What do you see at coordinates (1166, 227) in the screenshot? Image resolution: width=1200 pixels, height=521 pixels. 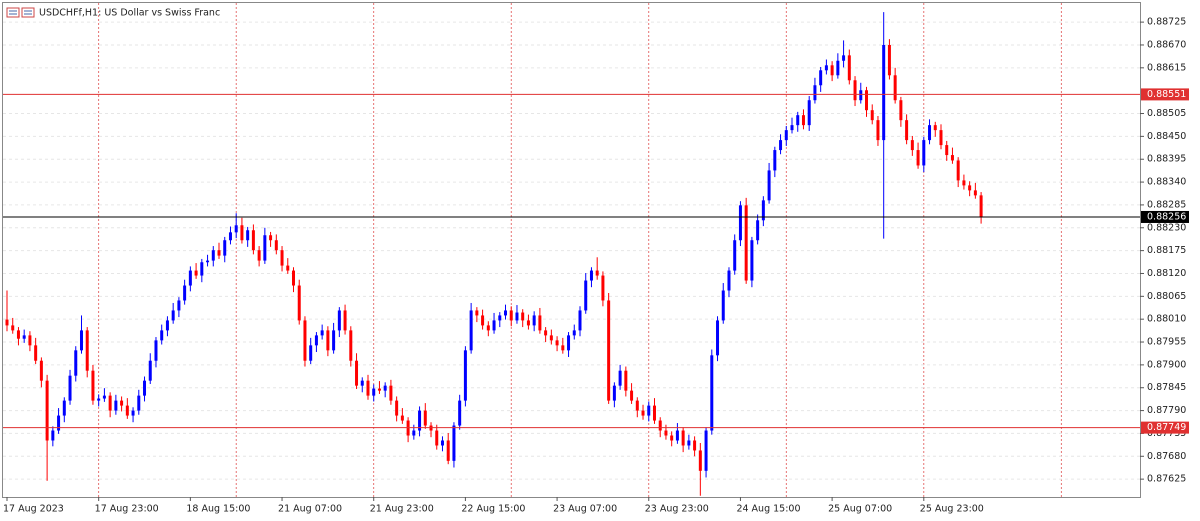 I see `y-tick-label: 0.88230` at bounding box center [1166, 227].